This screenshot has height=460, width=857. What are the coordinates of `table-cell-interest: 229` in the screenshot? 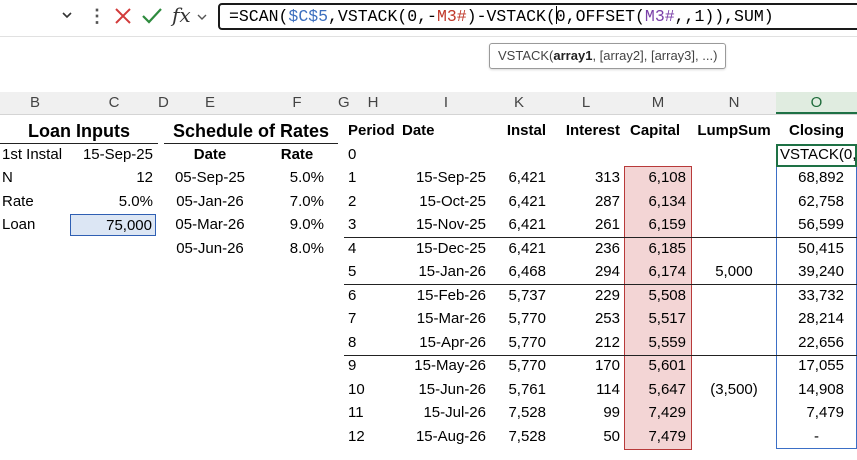 It's located at (607, 295).